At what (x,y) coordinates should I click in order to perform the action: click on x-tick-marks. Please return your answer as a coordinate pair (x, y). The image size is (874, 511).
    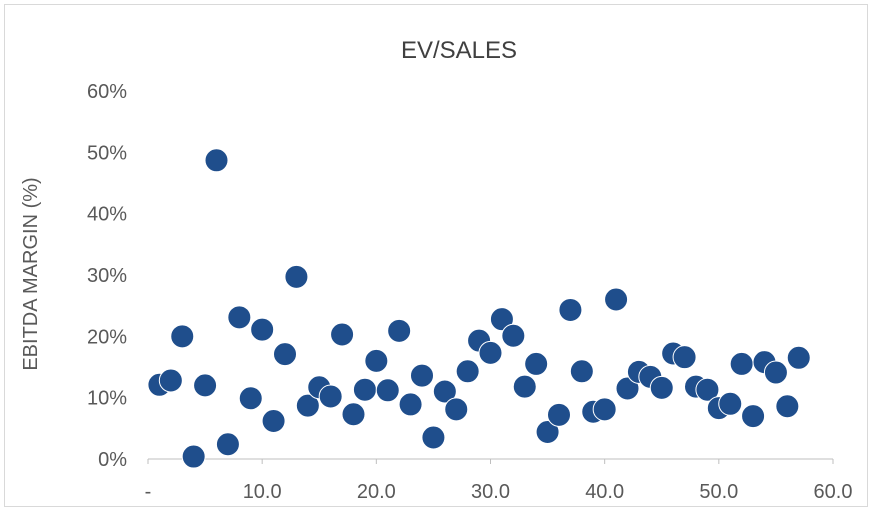
    Looking at the image, I should click on (490, 461).